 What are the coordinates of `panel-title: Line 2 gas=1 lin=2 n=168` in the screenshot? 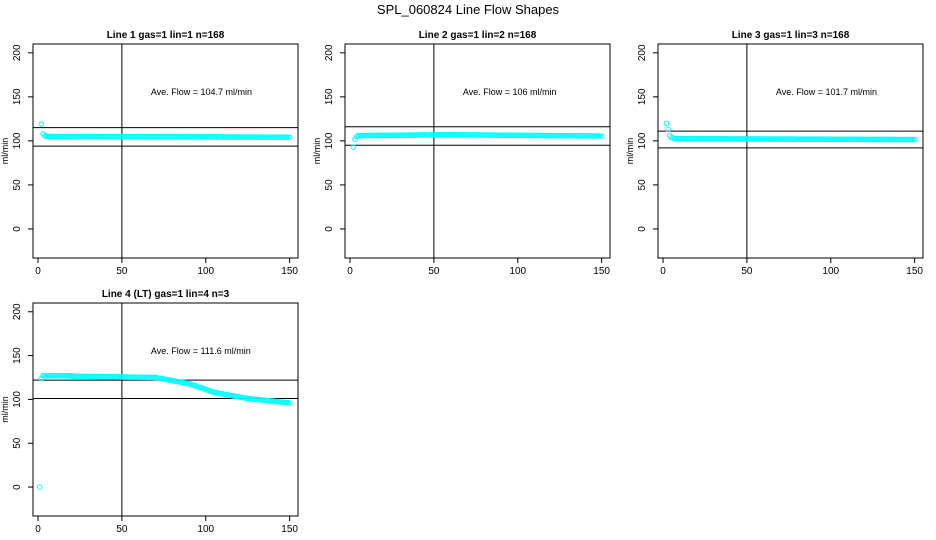 It's located at (478, 35).